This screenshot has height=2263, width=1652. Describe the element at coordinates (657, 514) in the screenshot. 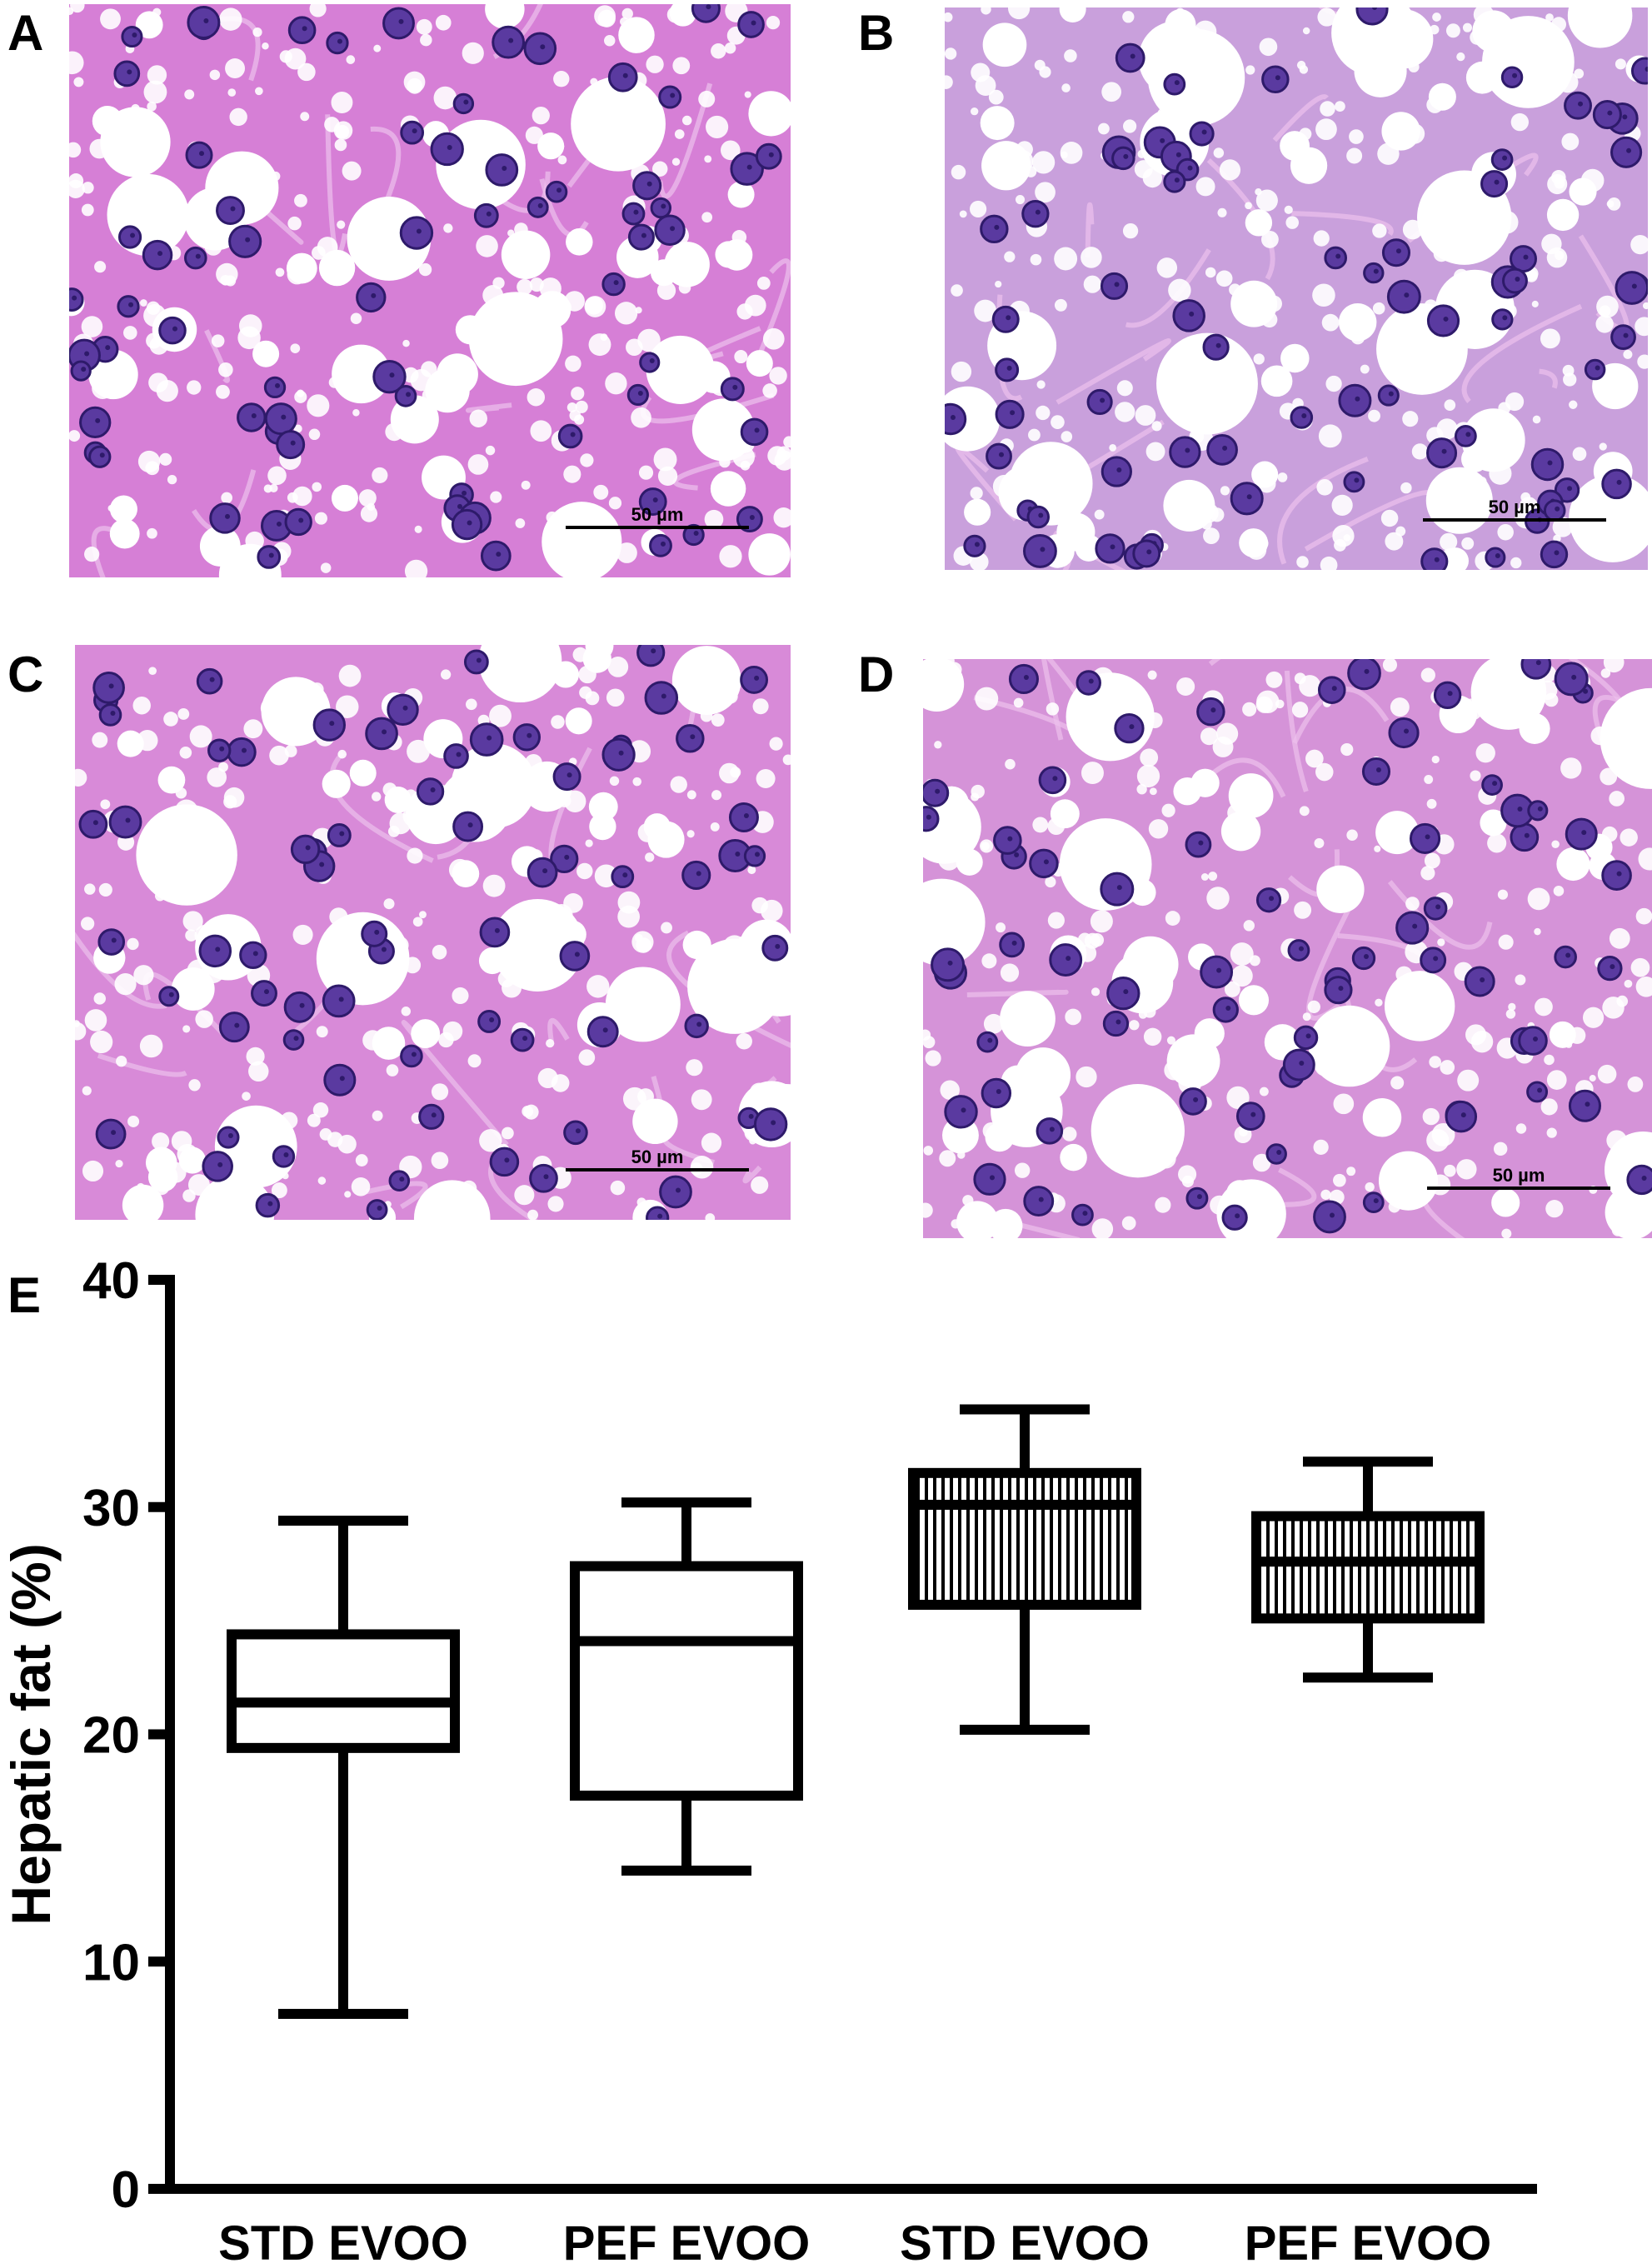

I see `scale-bar-label: 50 µm` at that location.